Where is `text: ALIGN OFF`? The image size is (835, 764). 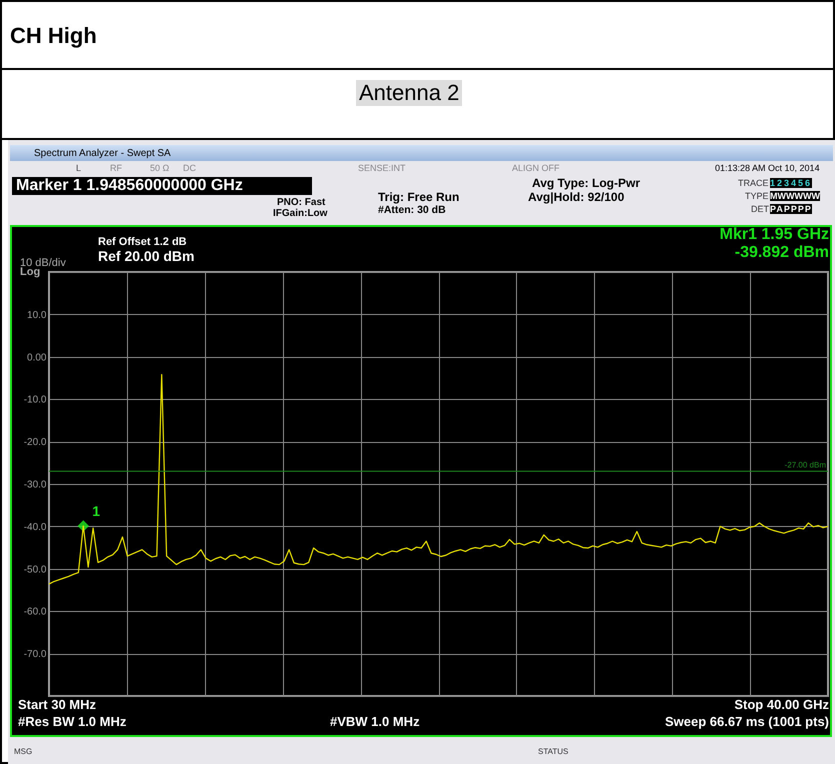
text: ALIGN OFF is located at coordinates (536, 168).